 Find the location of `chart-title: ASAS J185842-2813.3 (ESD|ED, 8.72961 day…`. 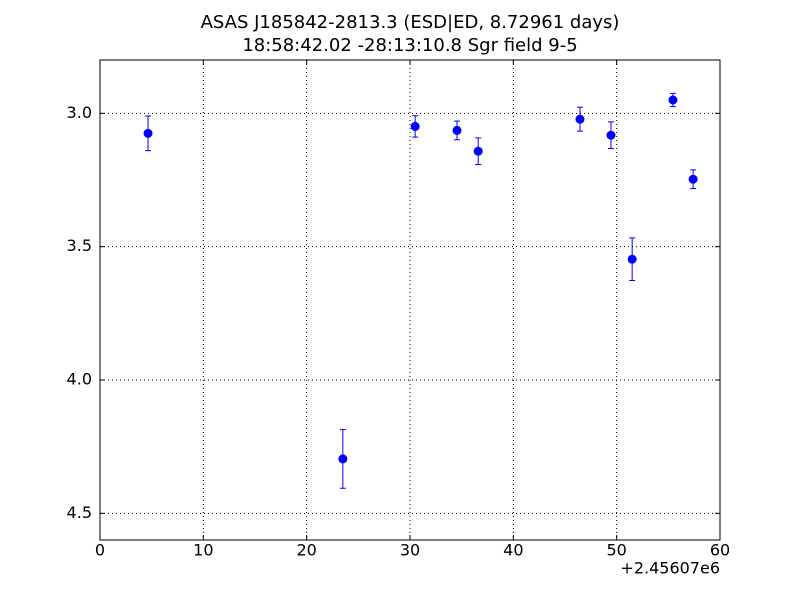

chart-title: ASAS J185842-2813.3 (ESD|ED, 8.72961 day… is located at coordinates (410, 22).